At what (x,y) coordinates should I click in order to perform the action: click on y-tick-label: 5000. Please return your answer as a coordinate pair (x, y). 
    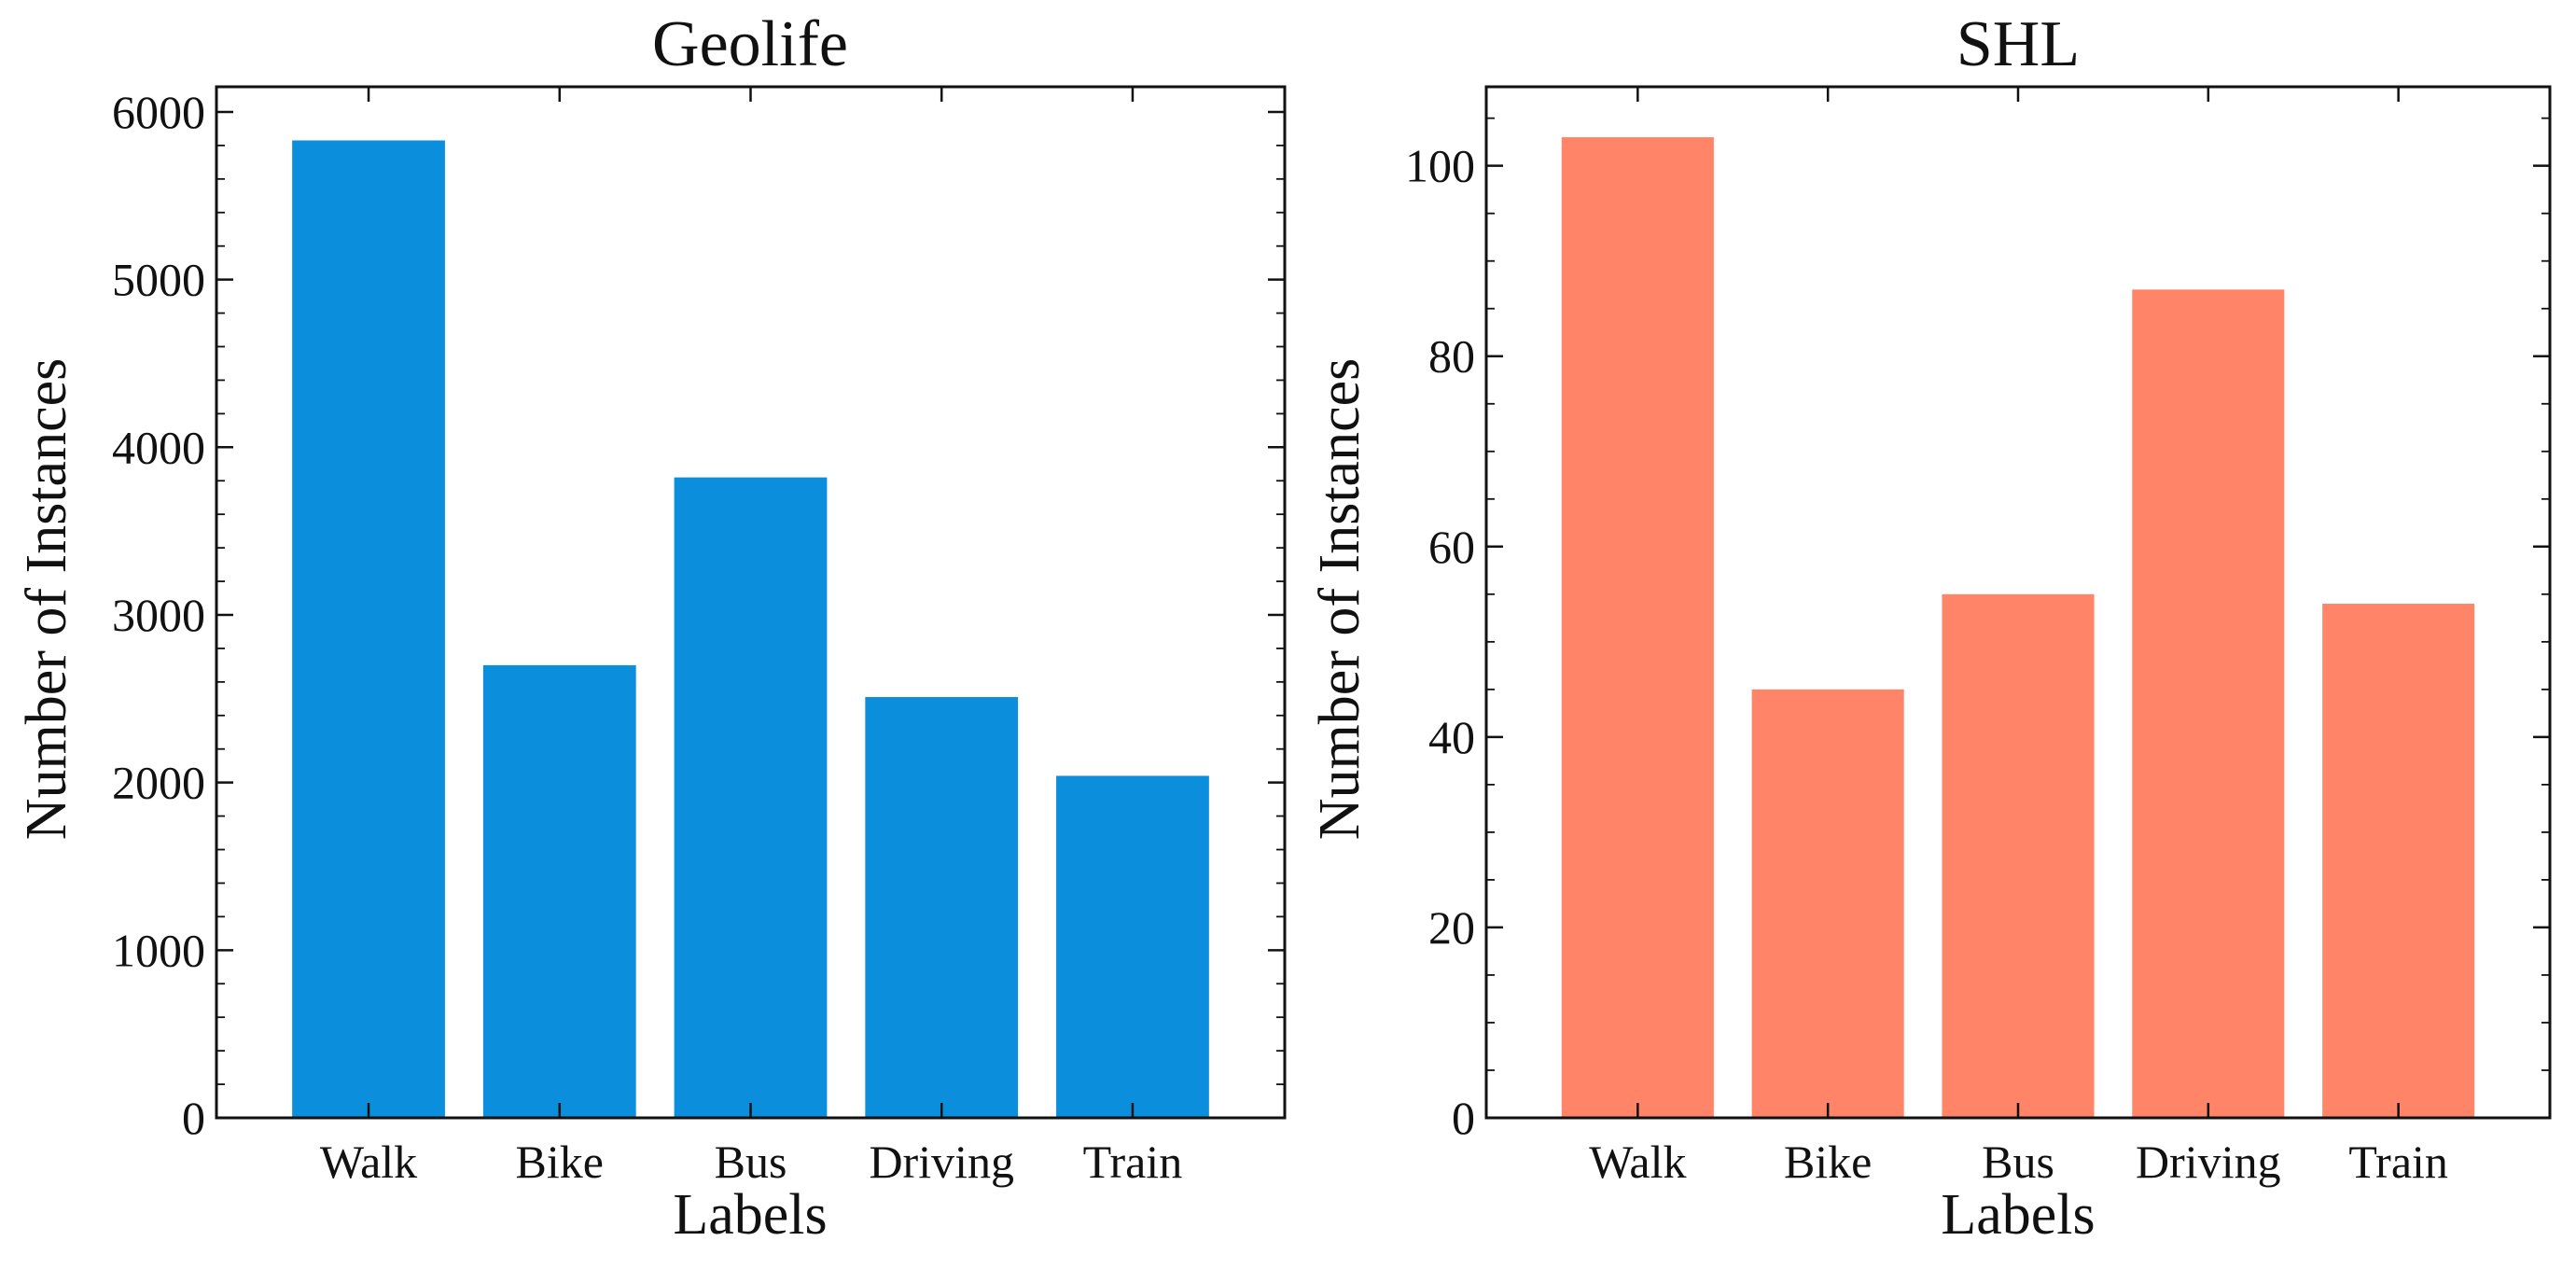
    Looking at the image, I should click on (158, 280).